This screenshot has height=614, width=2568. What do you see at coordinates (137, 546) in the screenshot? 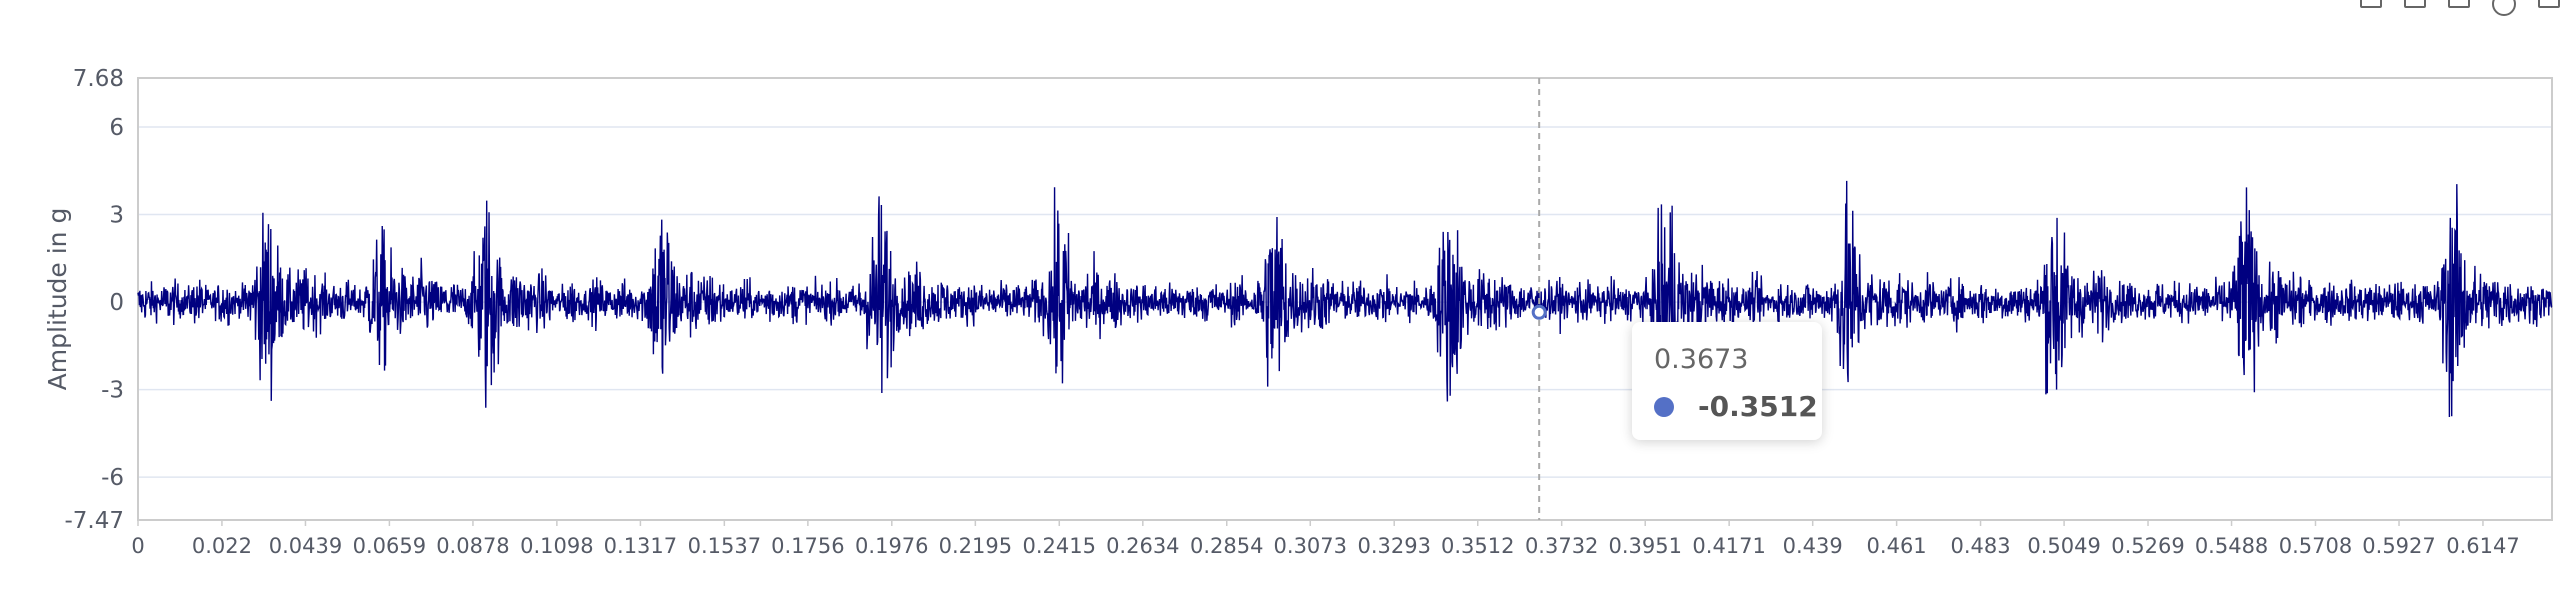
I see `x-tick-label: 0` at bounding box center [137, 546].